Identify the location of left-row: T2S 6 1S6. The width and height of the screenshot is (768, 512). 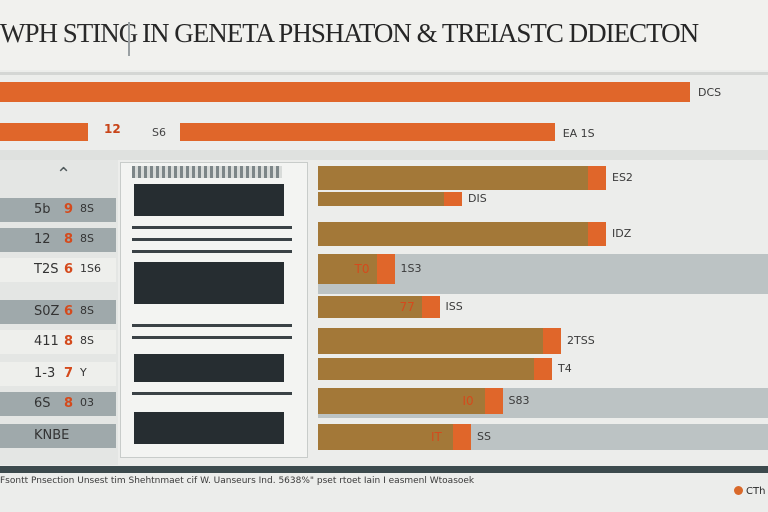
(58, 270).